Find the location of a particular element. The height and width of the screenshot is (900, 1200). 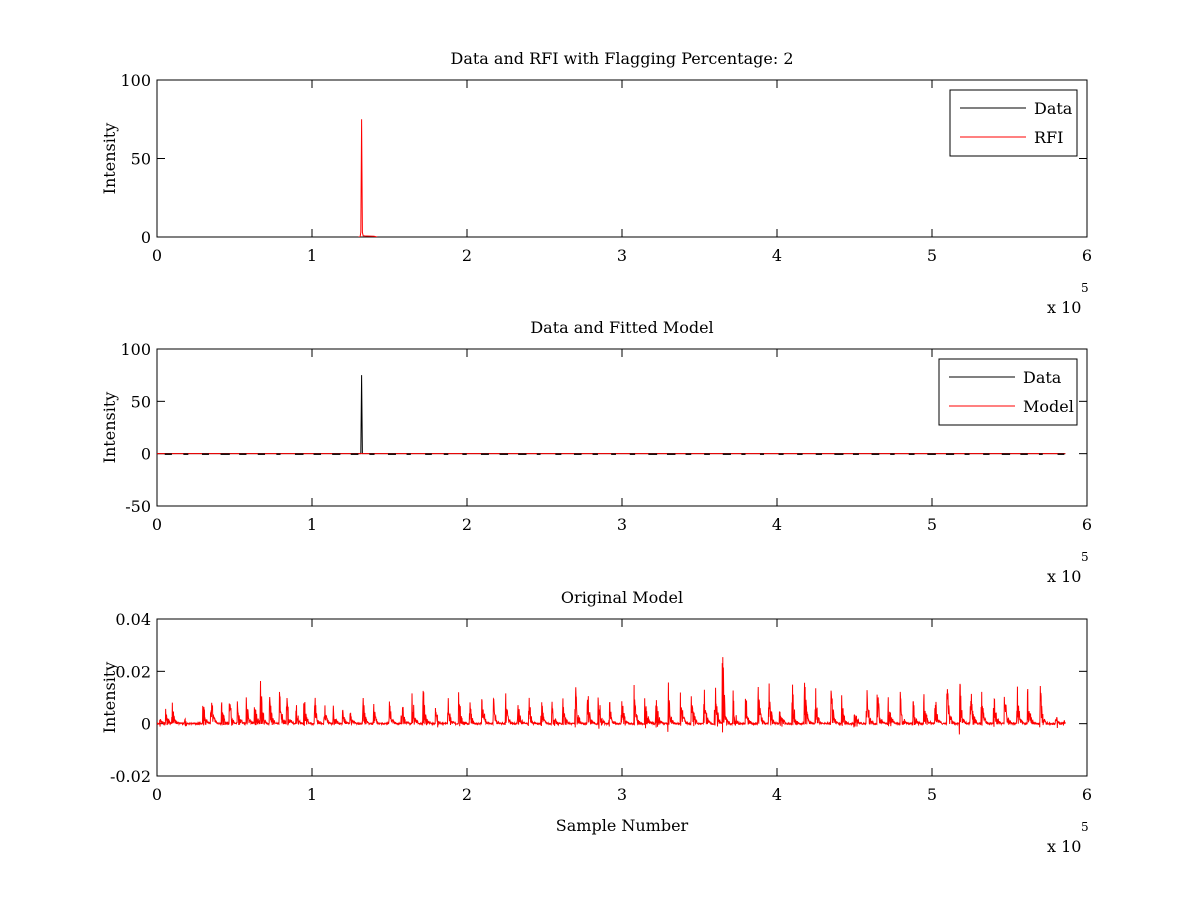

series-line-original-model is located at coordinates (611, 696).